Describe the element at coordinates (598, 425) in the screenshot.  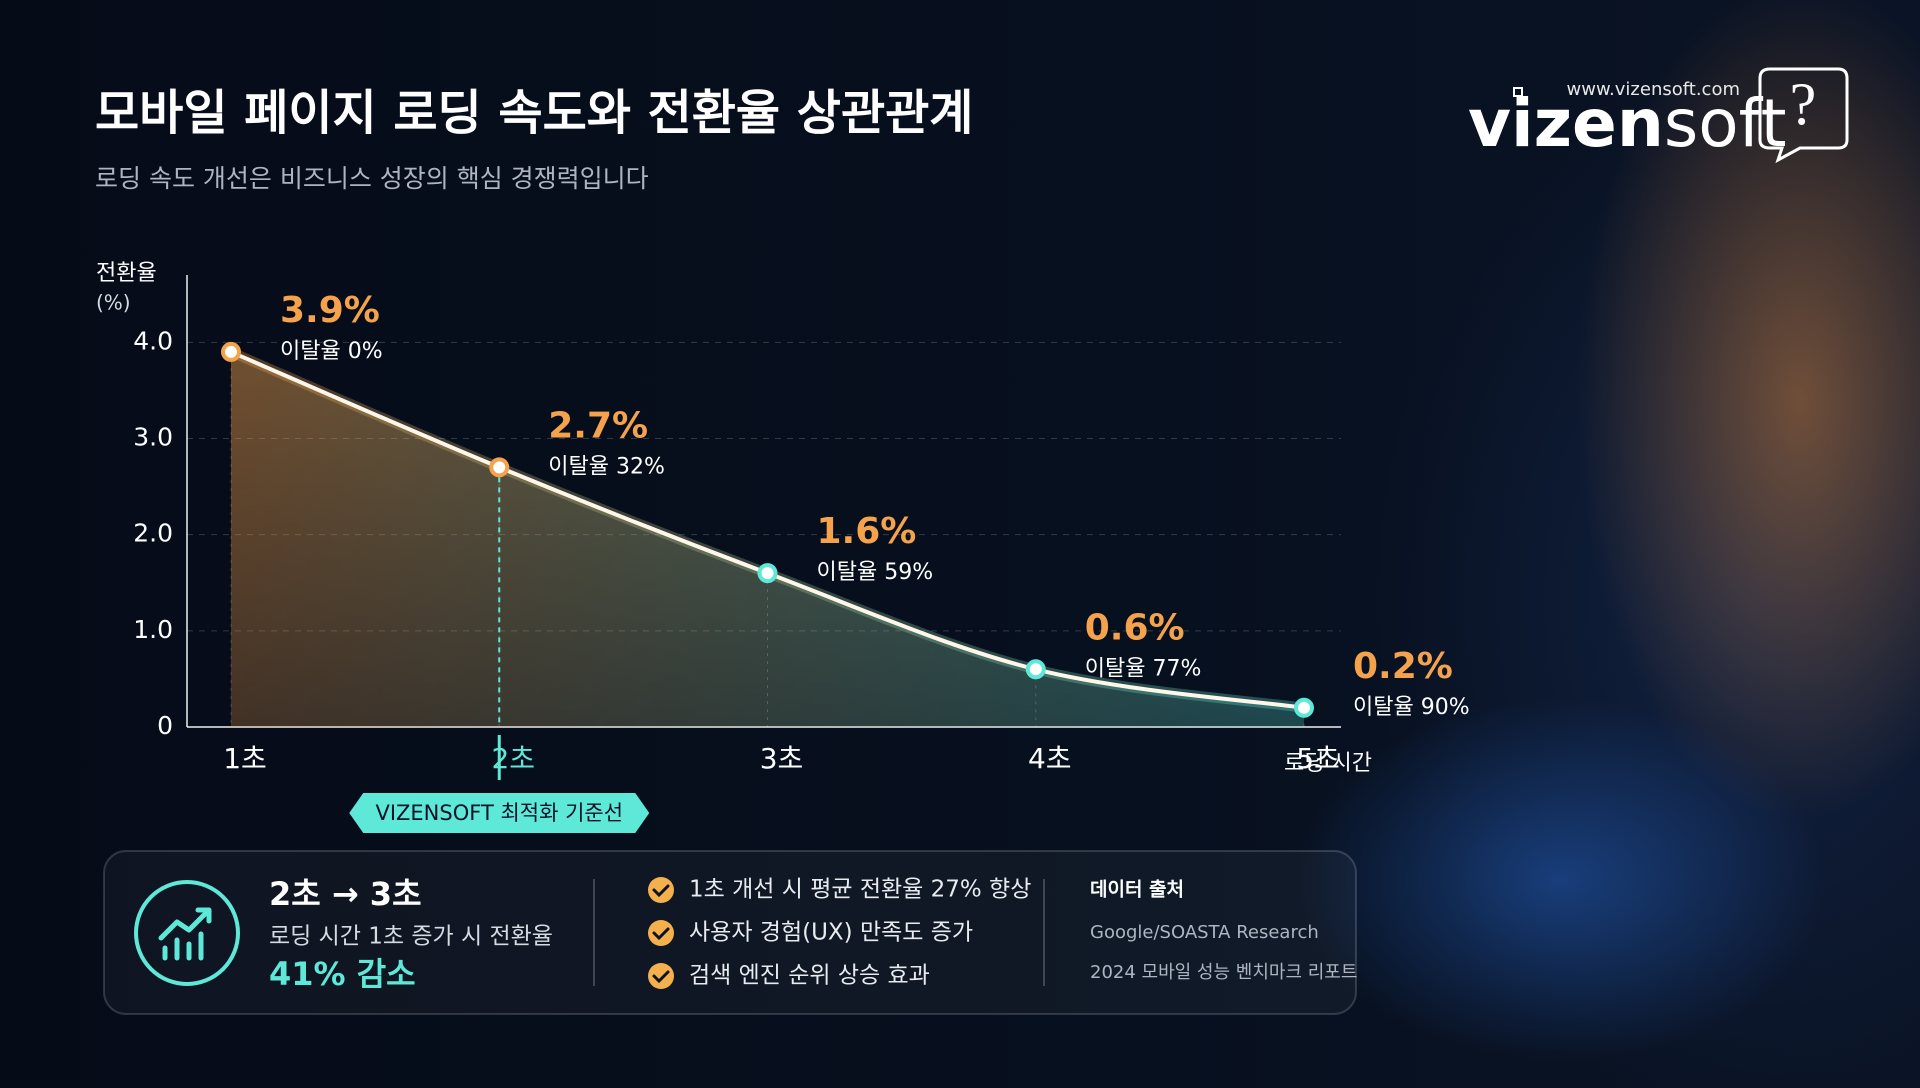
I see `data-label: 2.7%` at that location.